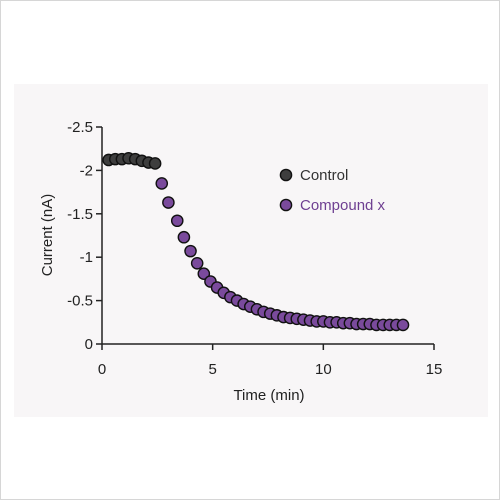 The width and height of the screenshot is (500, 500). I want to click on y-tick-label: -1.5, so click(80, 214).